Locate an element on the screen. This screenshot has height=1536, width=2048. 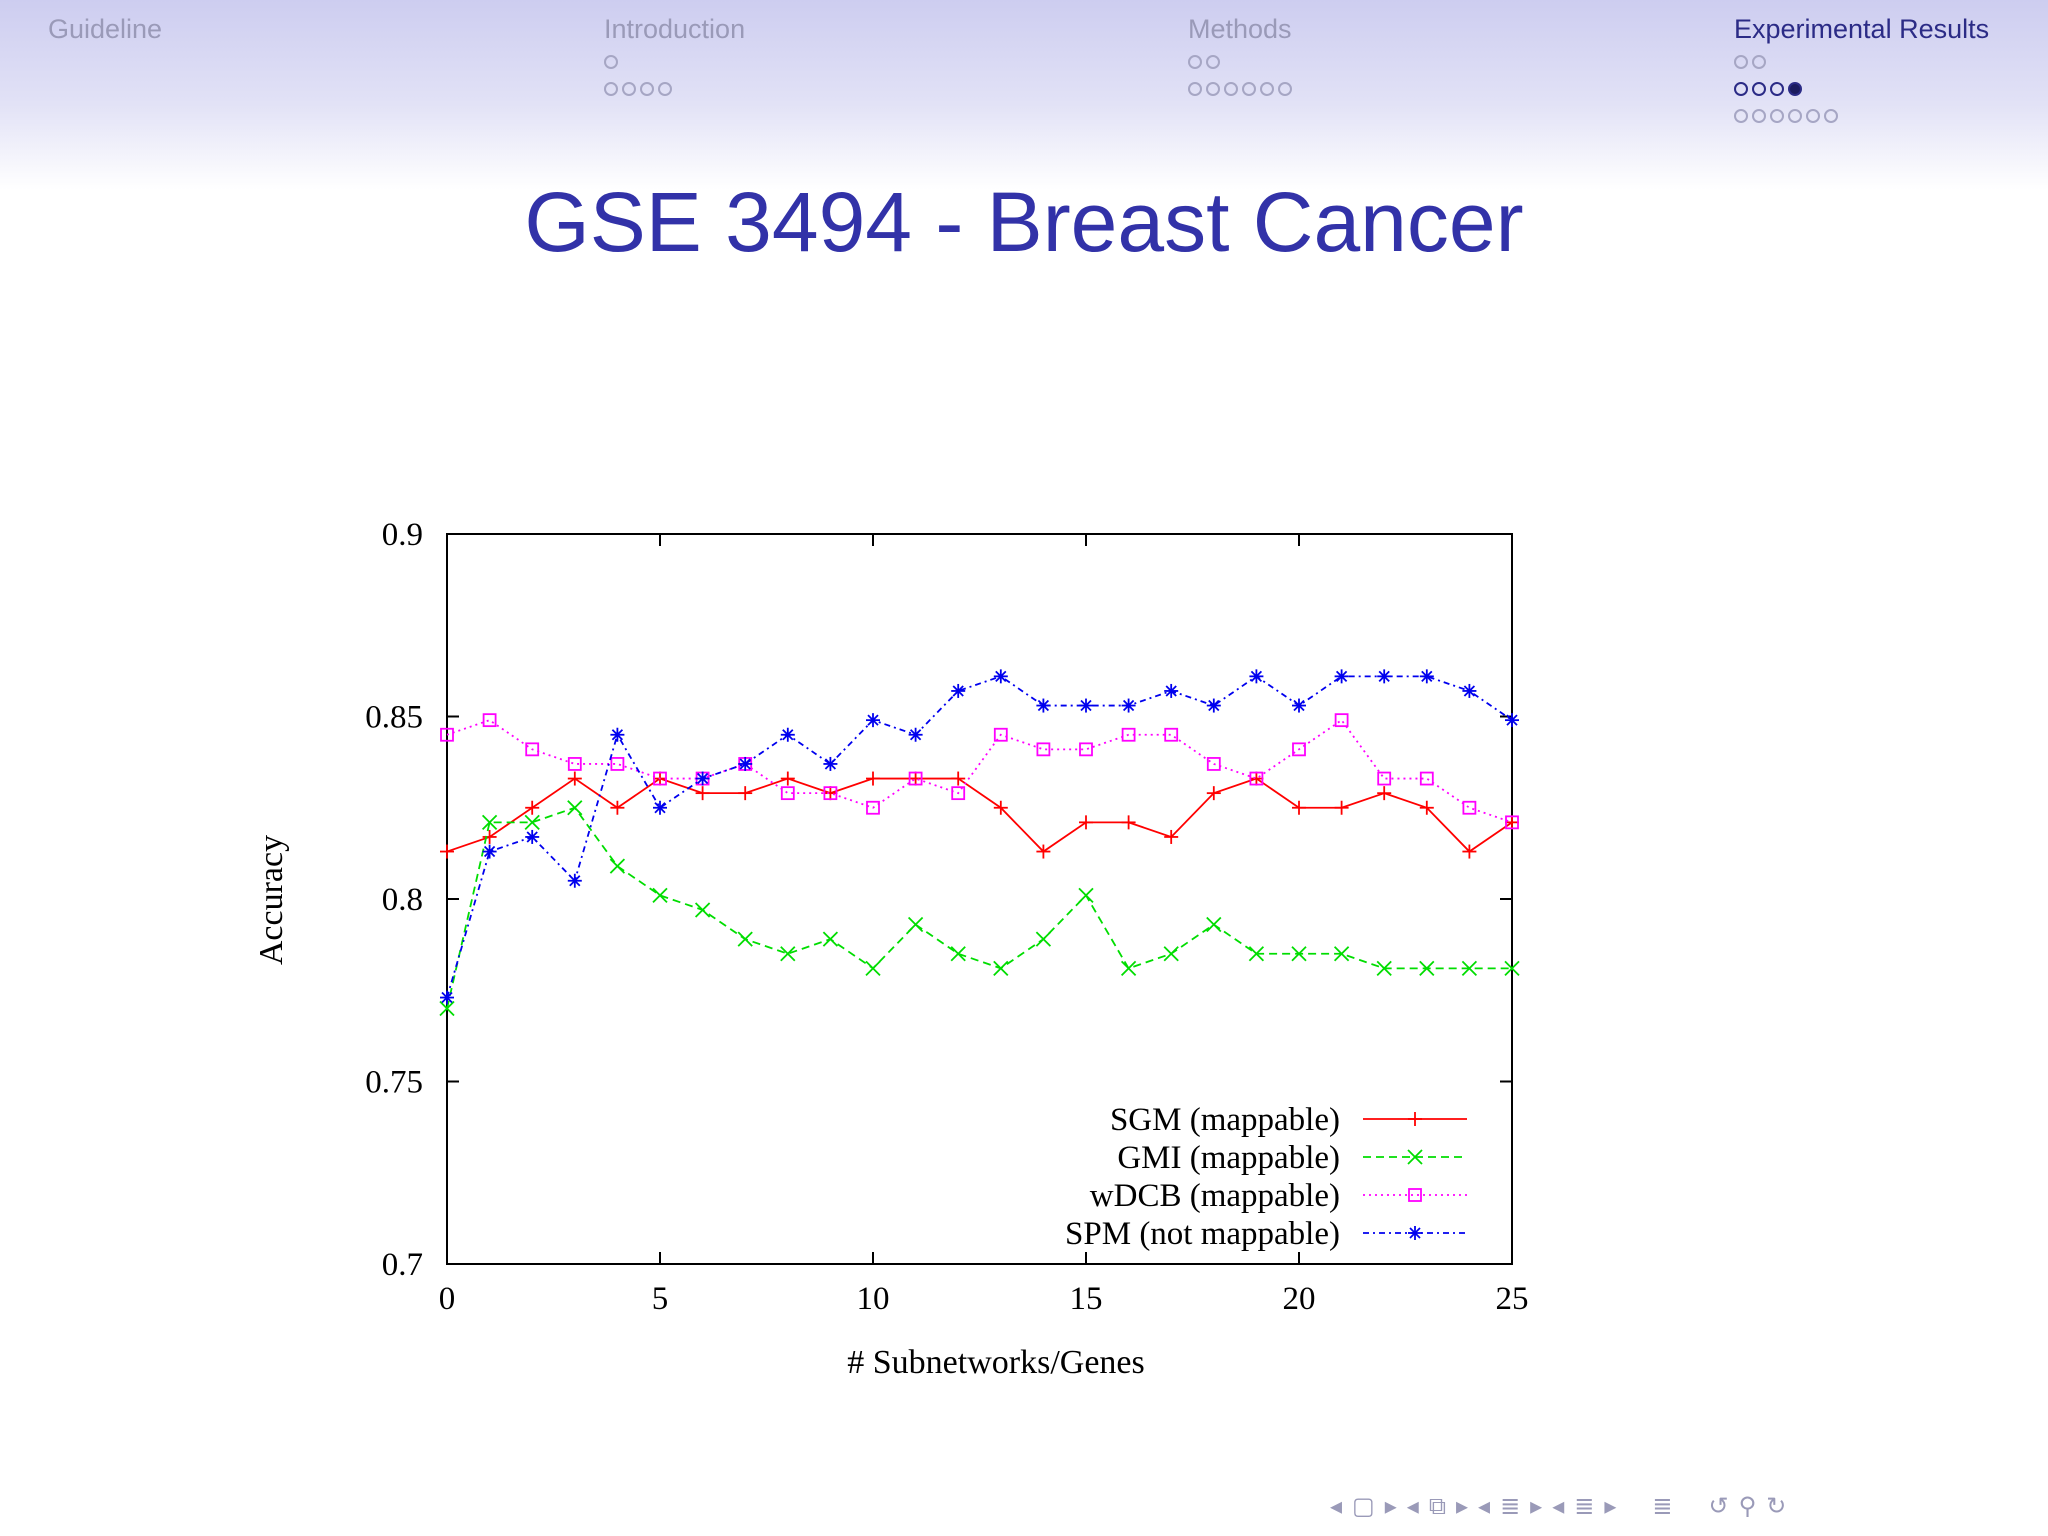
nav-section-guideline: Guideline is located at coordinates (105, 29).